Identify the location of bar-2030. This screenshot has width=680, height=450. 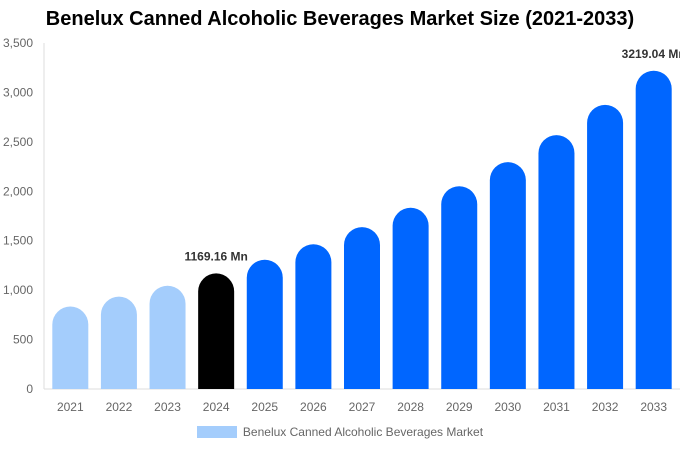
(507, 275).